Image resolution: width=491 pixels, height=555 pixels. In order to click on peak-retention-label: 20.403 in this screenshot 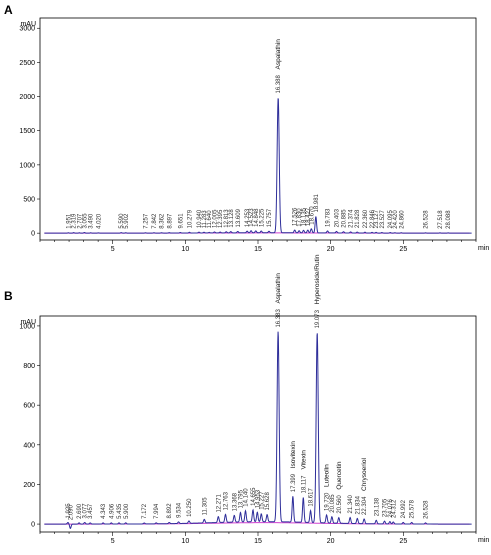, I will do `click(338, 217)`.